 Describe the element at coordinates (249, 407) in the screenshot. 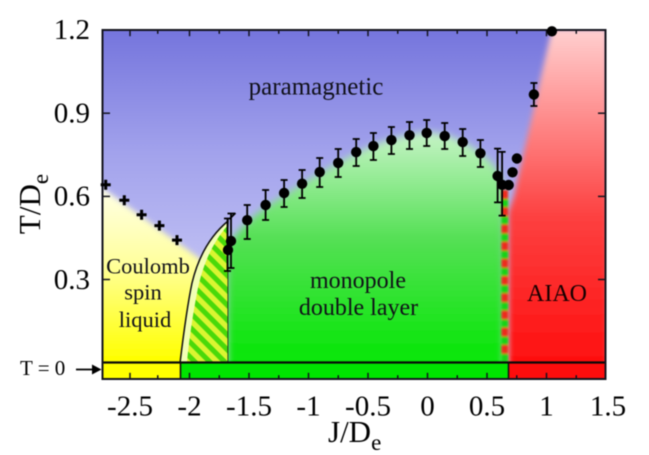

I see `svg-text: -1.5` at that location.